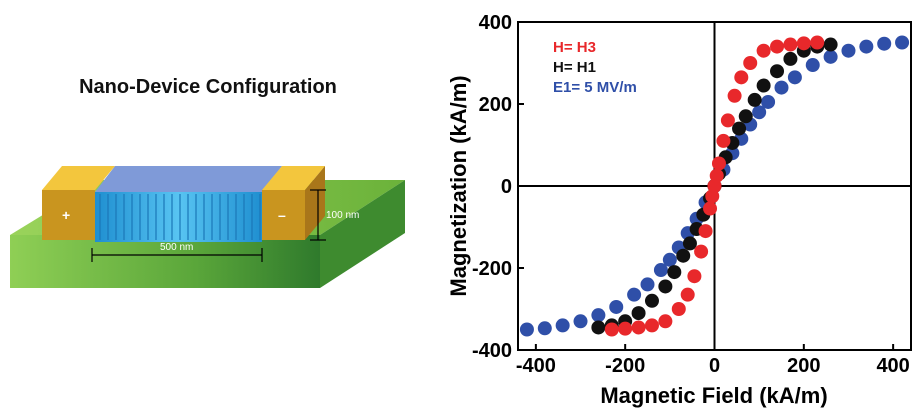 This screenshot has height=411, width=917. I want to click on legend-entry: H= H1, so click(574, 67).